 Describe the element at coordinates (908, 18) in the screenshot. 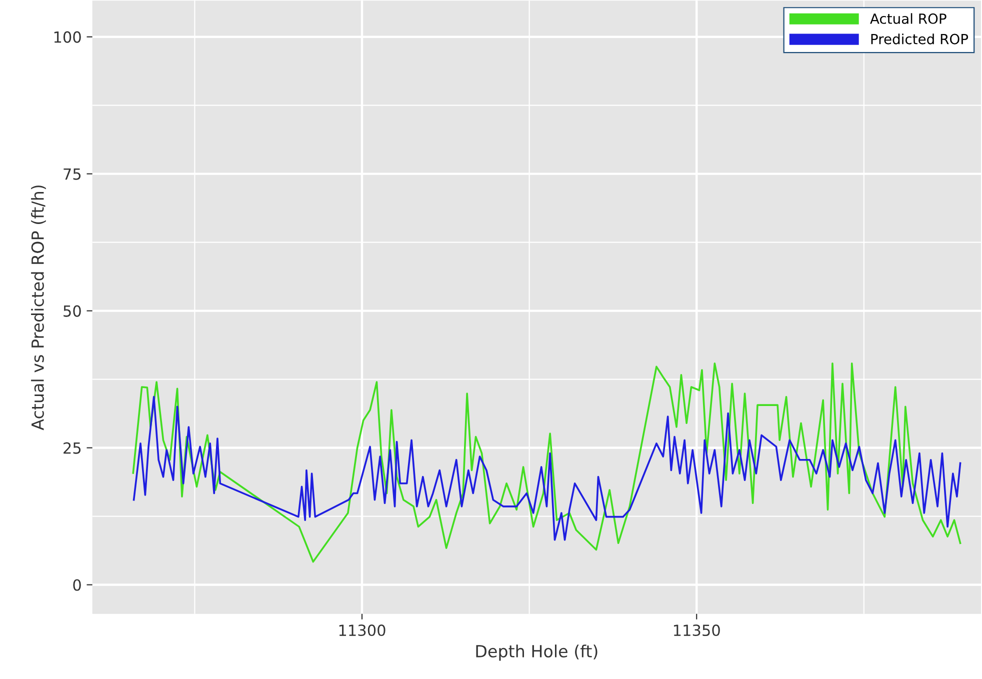

I see `legend-label: Actual ROP` at that location.